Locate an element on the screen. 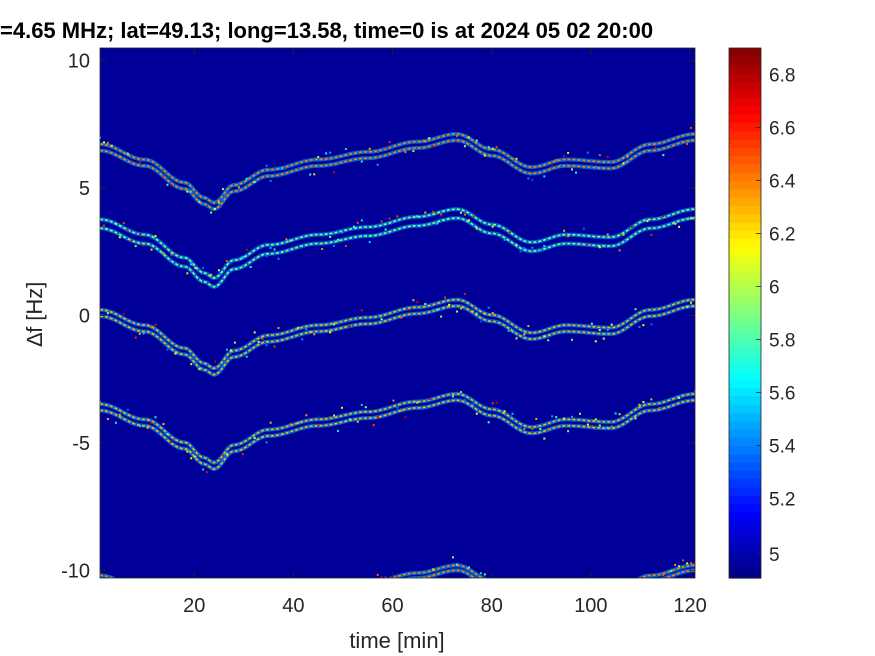  y-tick-label: 5 is located at coordinates (84, 189).